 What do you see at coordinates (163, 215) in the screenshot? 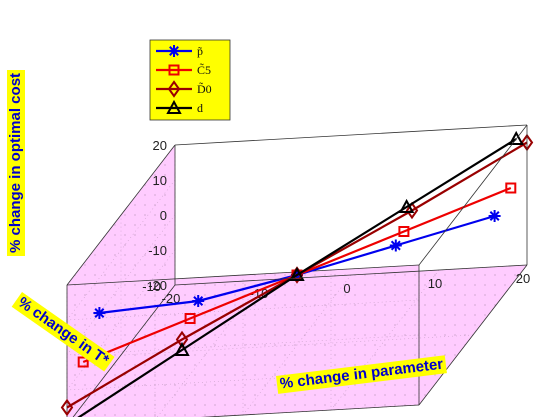
I see `z-tick-label: 0` at bounding box center [163, 215].